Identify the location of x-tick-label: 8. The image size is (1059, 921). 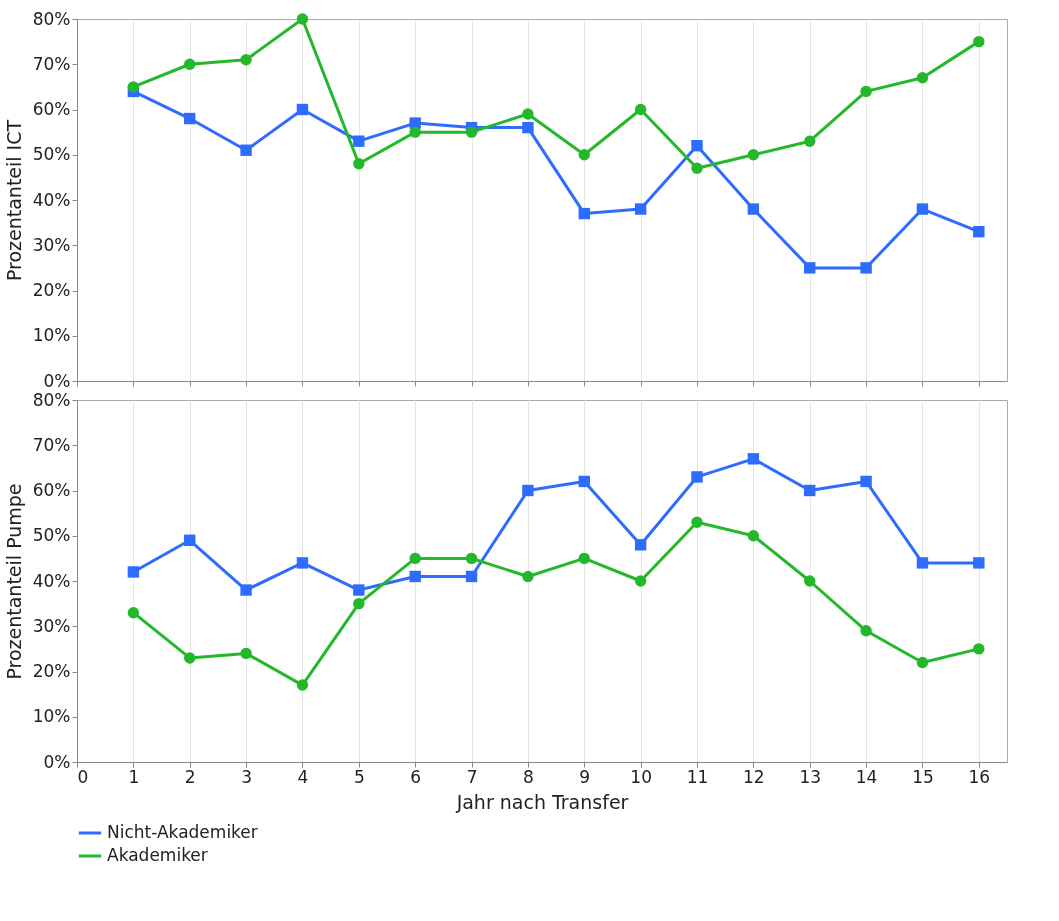
(528, 776).